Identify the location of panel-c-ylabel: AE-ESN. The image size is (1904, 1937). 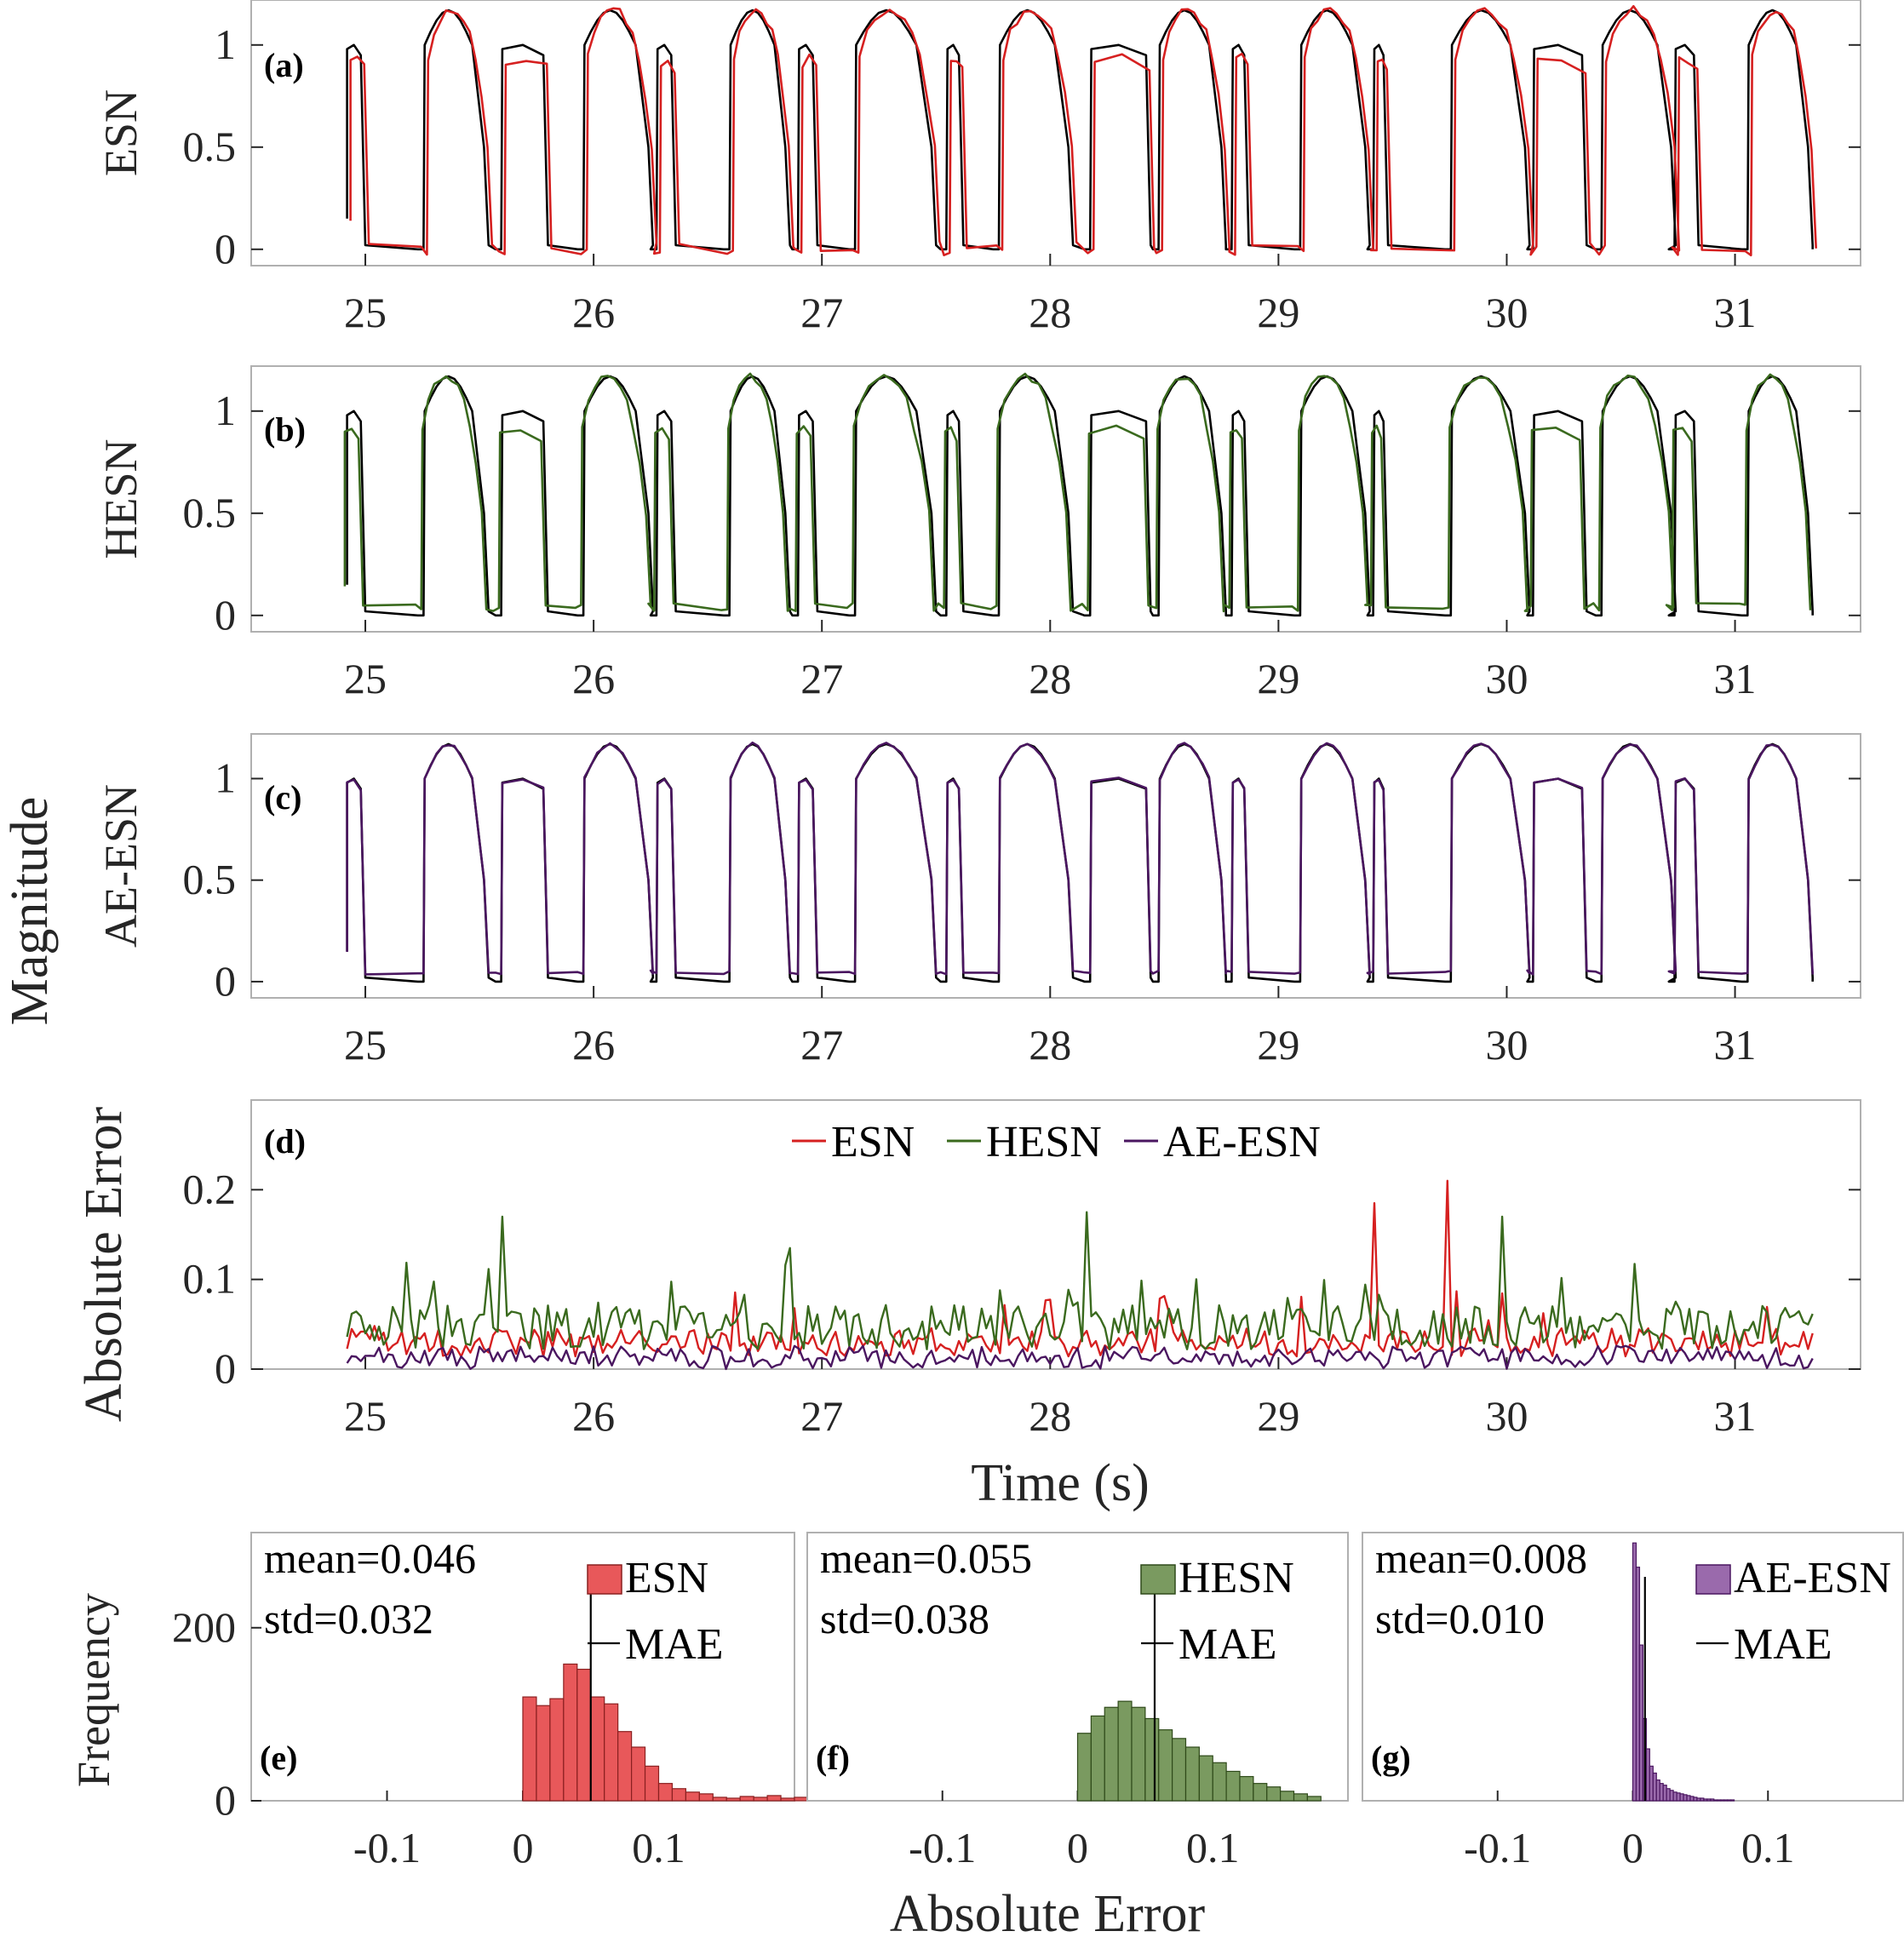
(121, 866).